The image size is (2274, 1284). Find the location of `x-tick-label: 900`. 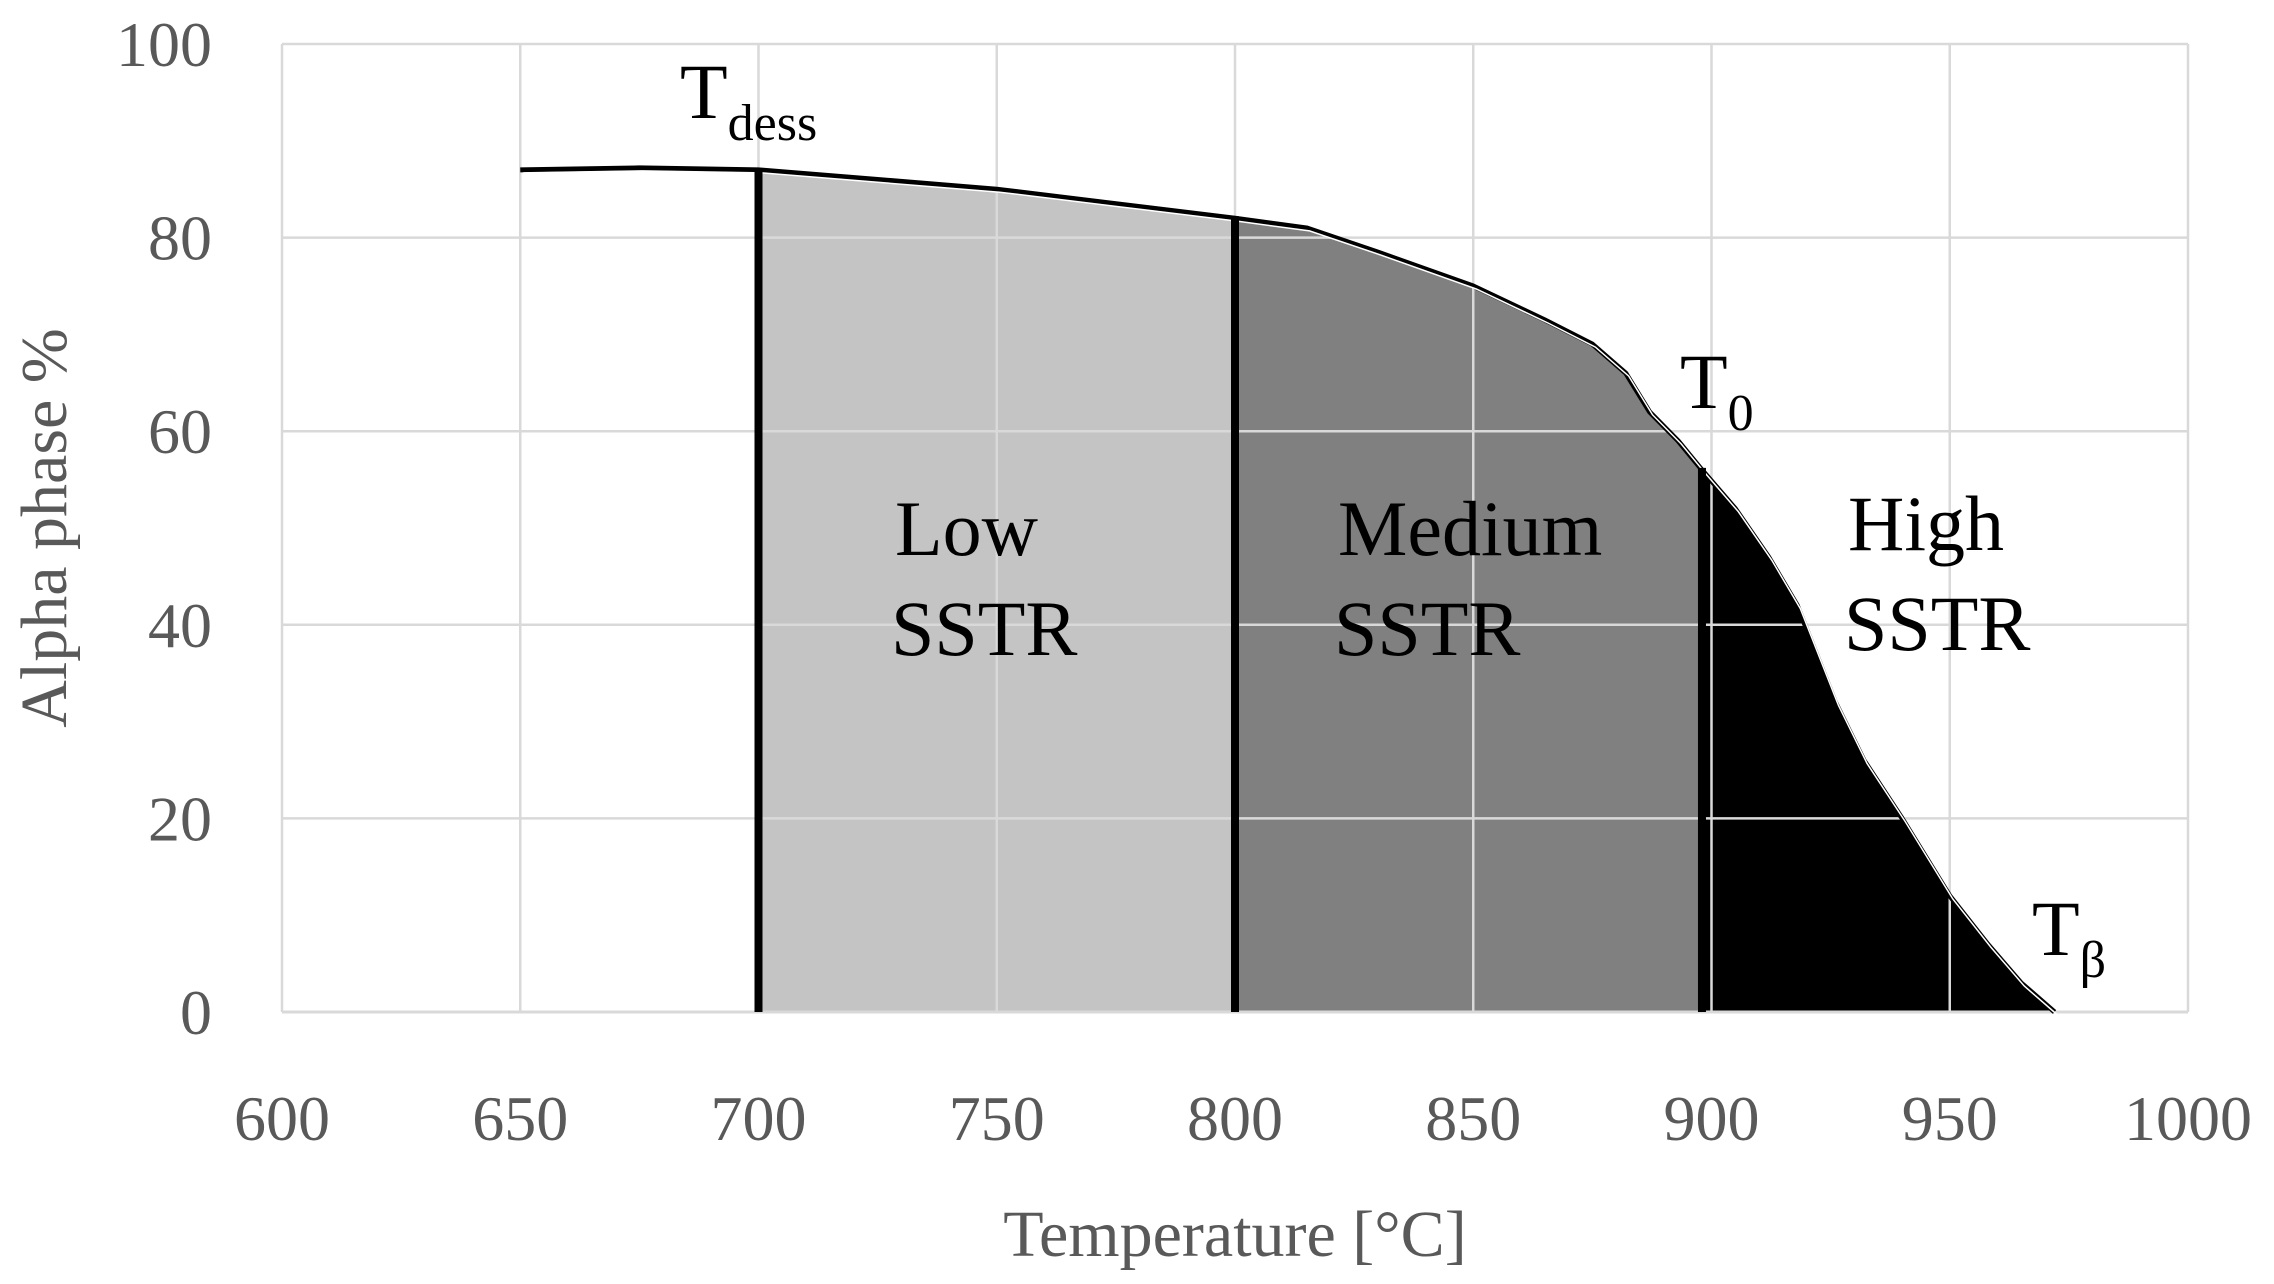

x-tick-label: 900 is located at coordinates (1712, 1118).